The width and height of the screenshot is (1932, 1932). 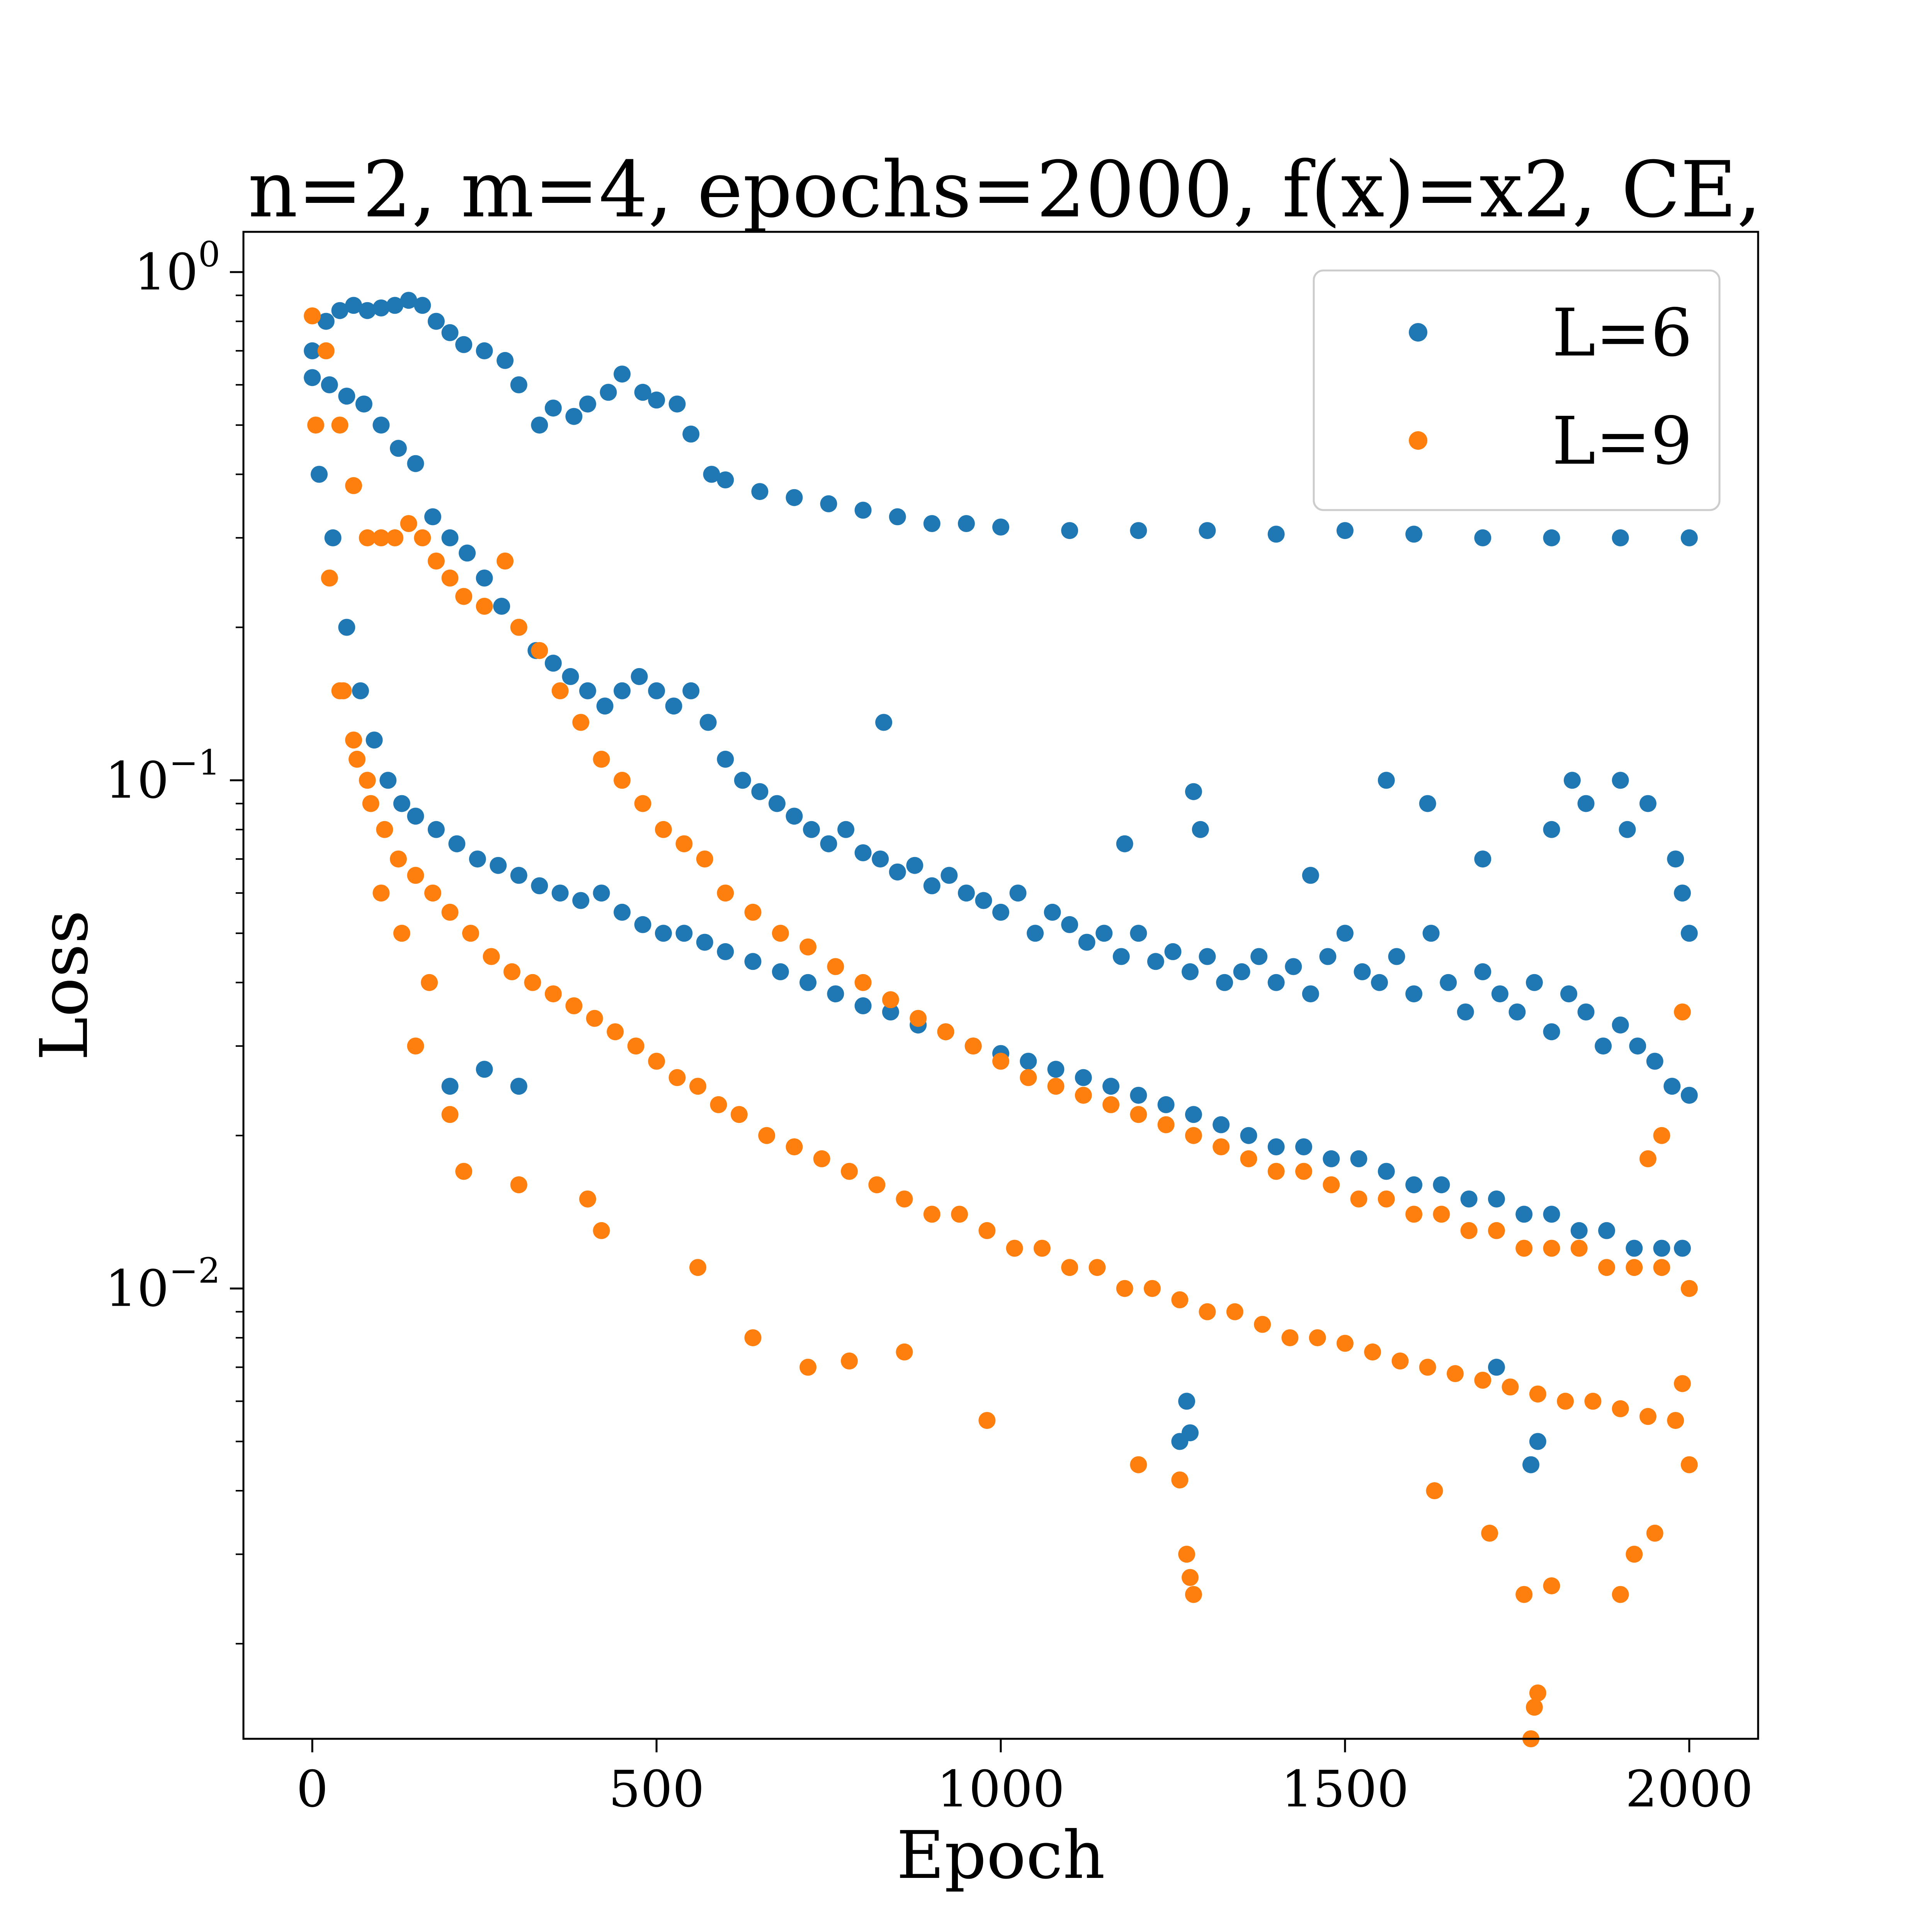 What do you see at coordinates (1517, 390) in the screenshot?
I see `legend: L=6L=9` at bounding box center [1517, 390].